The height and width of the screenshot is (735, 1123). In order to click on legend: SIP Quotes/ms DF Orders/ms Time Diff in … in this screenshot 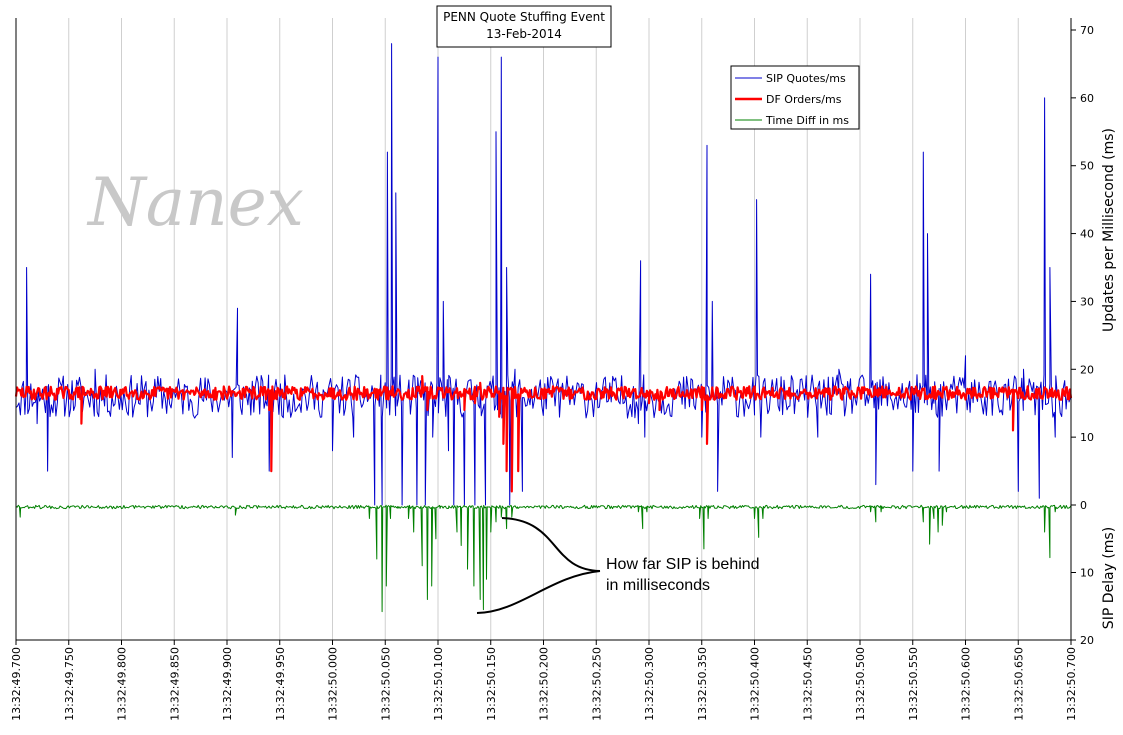, I will do `click(795, 97)`.